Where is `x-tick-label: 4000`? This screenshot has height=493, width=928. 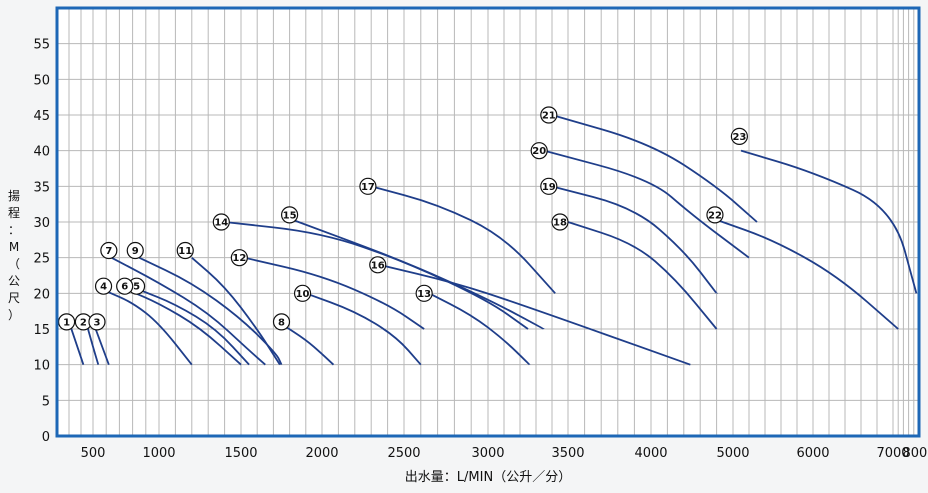
x-tick-label: 4000 is located at coordinates (650, 453).